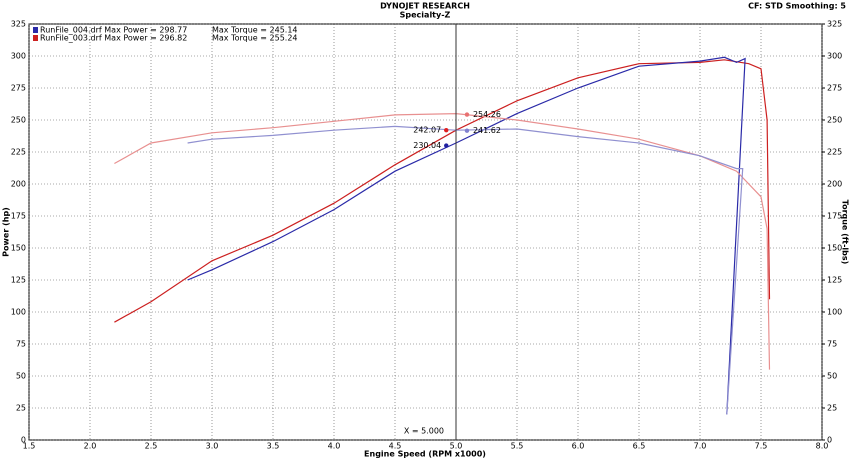 The image size is (850, 458). Describe the element at coordinates (834, 56) in the screenshot. I see `y2-tick-label: 300` at that location.